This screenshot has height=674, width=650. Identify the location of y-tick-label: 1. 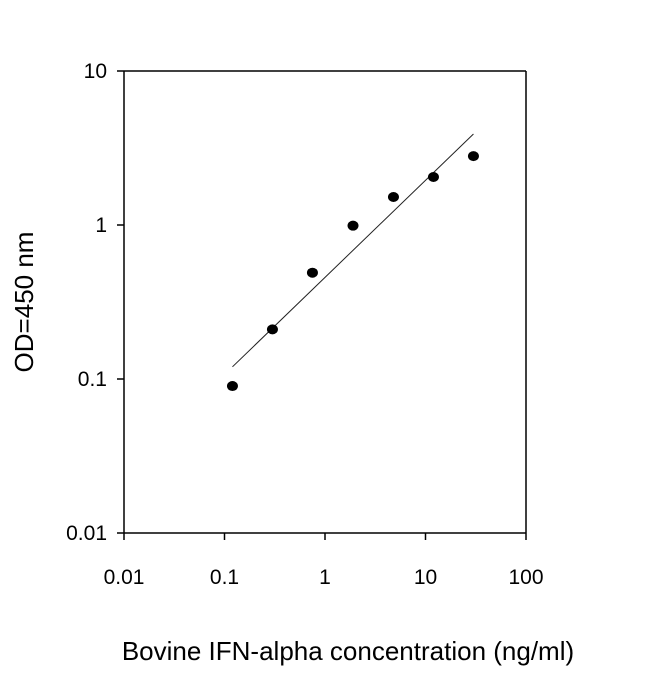
(101, 225).